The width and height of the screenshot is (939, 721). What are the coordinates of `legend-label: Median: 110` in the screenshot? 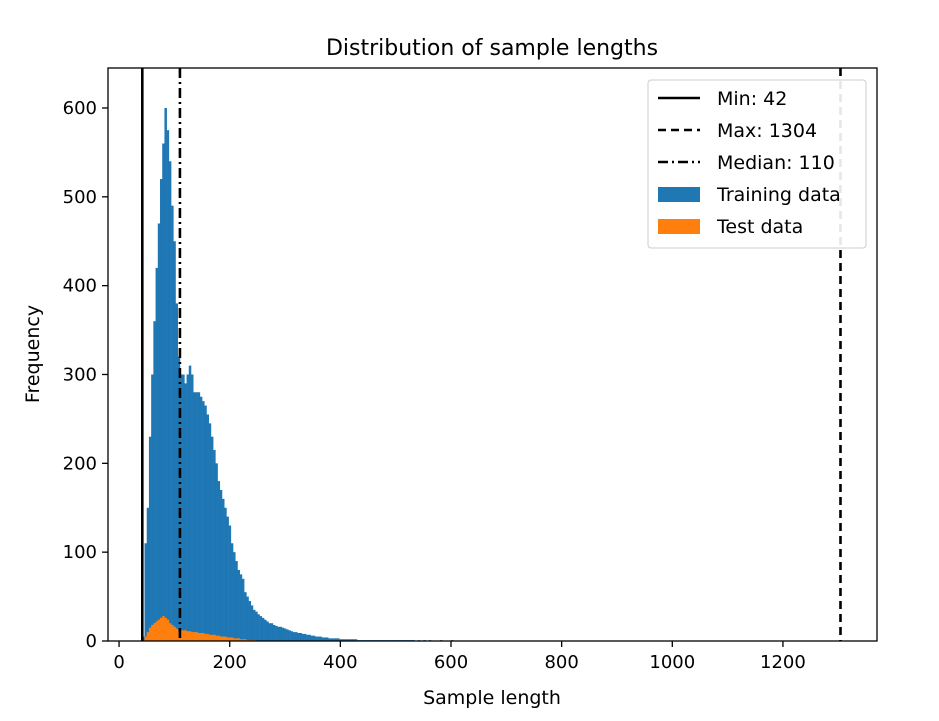 It's located at (776, 163).